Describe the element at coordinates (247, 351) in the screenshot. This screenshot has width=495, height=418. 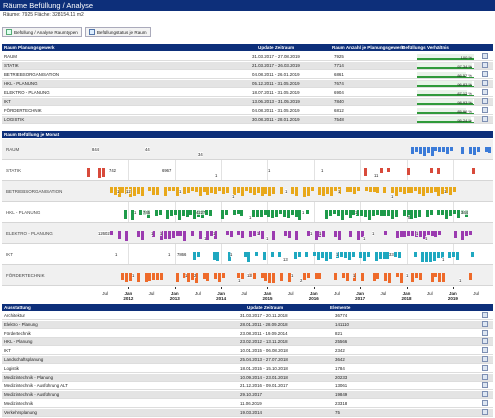
I see `table-row: IKT 10.01.2015 - 06.08.2018 2342` at that location.